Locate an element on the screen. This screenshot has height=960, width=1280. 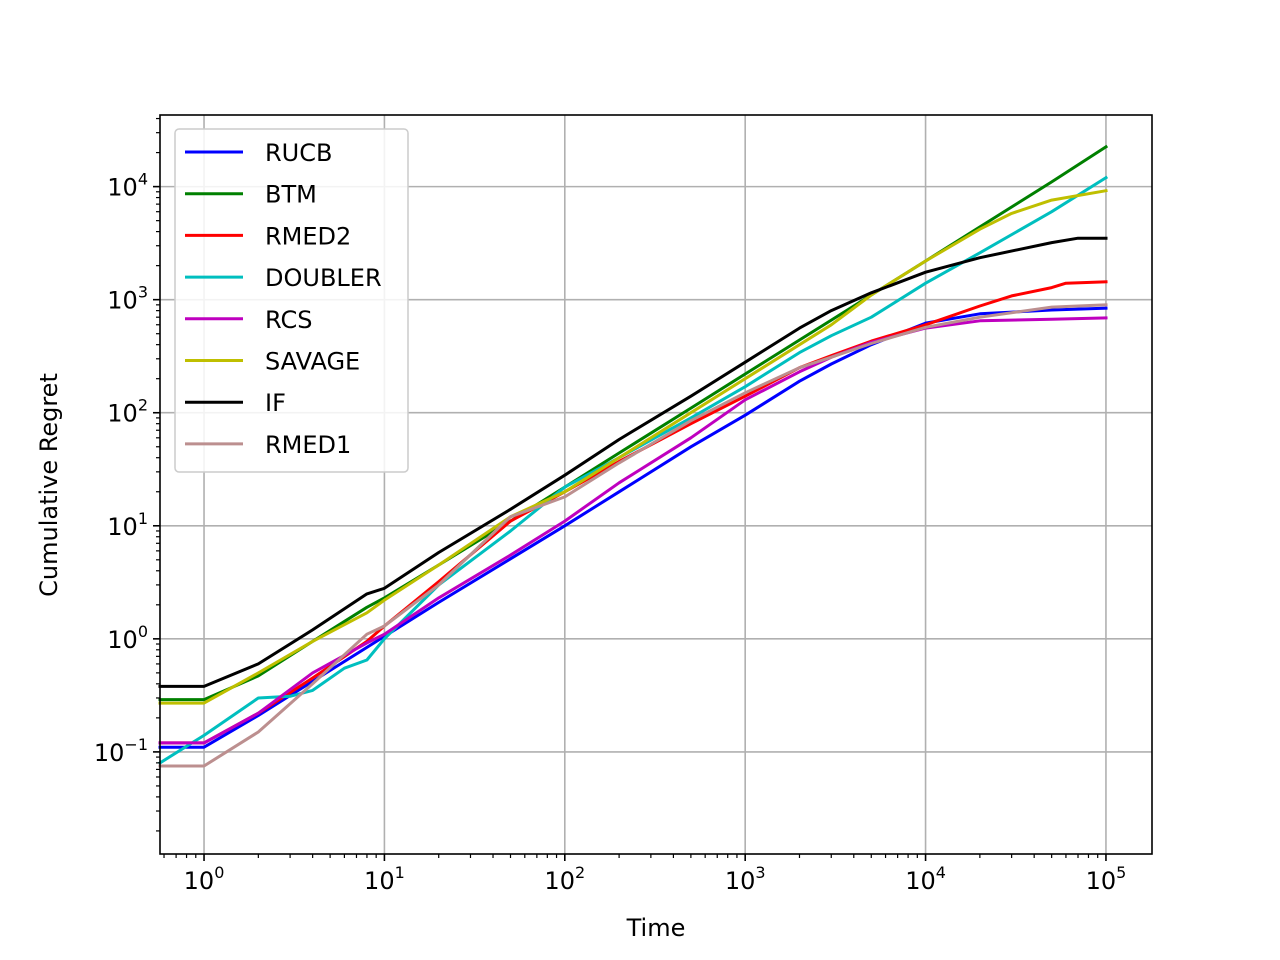
legend: RUCB BTM RMED2 DOUBLER RCS SAVAGE IF RMED1 is located at coordinates (291, 300).